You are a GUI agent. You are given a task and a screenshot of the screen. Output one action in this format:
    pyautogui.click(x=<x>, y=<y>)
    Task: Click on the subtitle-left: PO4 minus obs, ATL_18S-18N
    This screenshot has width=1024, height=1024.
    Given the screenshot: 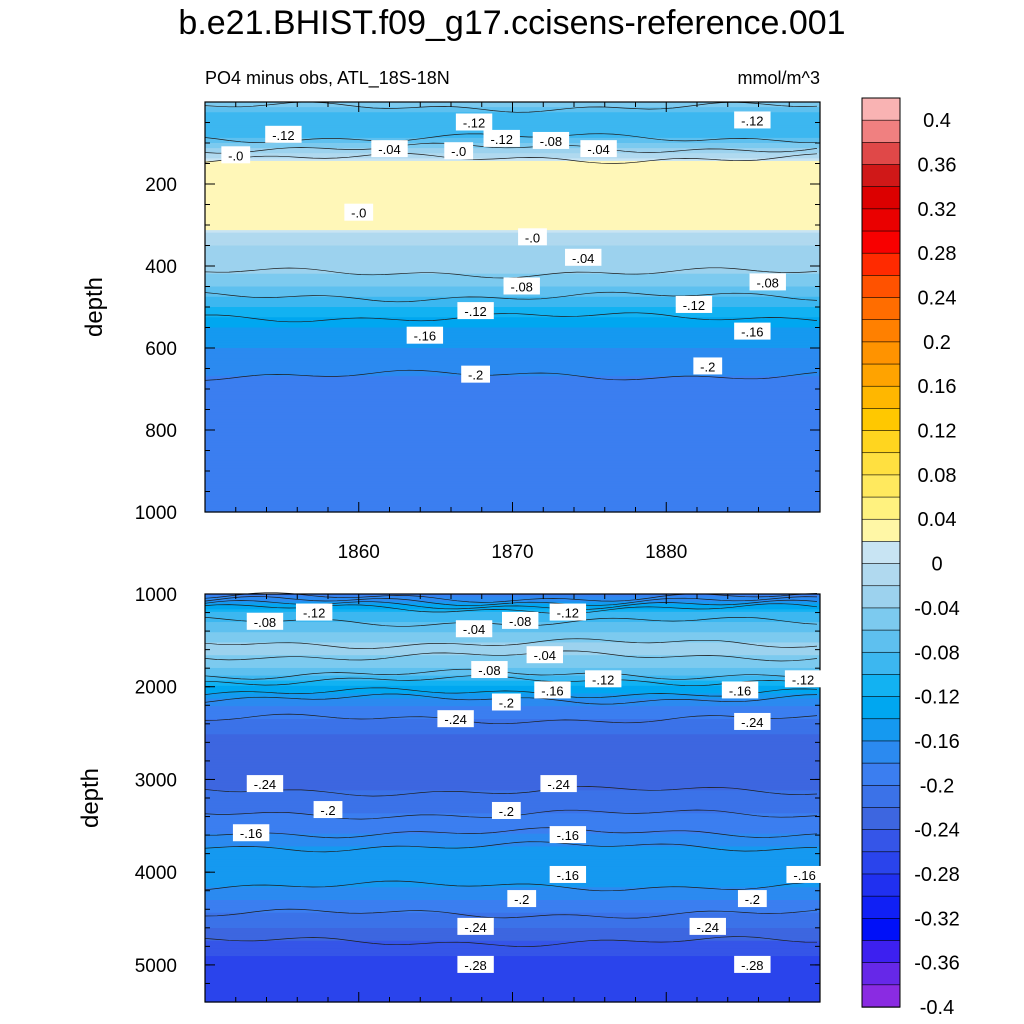 What is the action you would take?
    pyautogui.click(x=327, y=78)
    